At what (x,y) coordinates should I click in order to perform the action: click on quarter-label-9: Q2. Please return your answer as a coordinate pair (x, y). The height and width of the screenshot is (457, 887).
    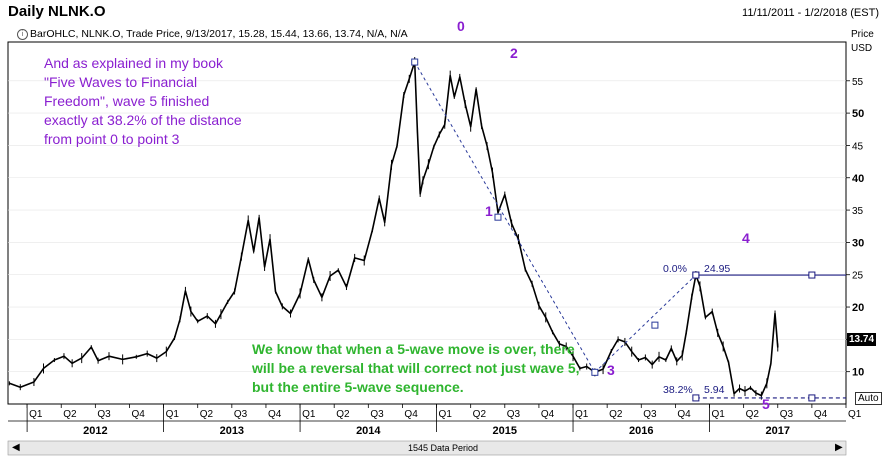
    Looking at the image, I should click on (343, 414).